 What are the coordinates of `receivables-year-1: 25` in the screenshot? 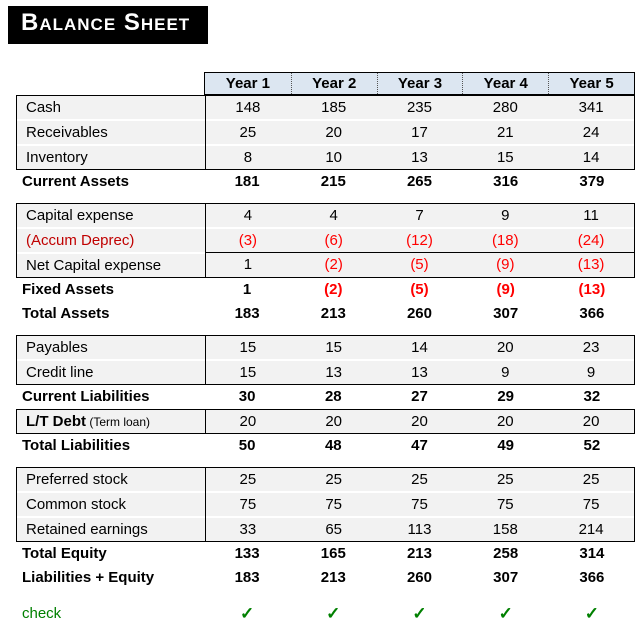 It's located at (248, 131).